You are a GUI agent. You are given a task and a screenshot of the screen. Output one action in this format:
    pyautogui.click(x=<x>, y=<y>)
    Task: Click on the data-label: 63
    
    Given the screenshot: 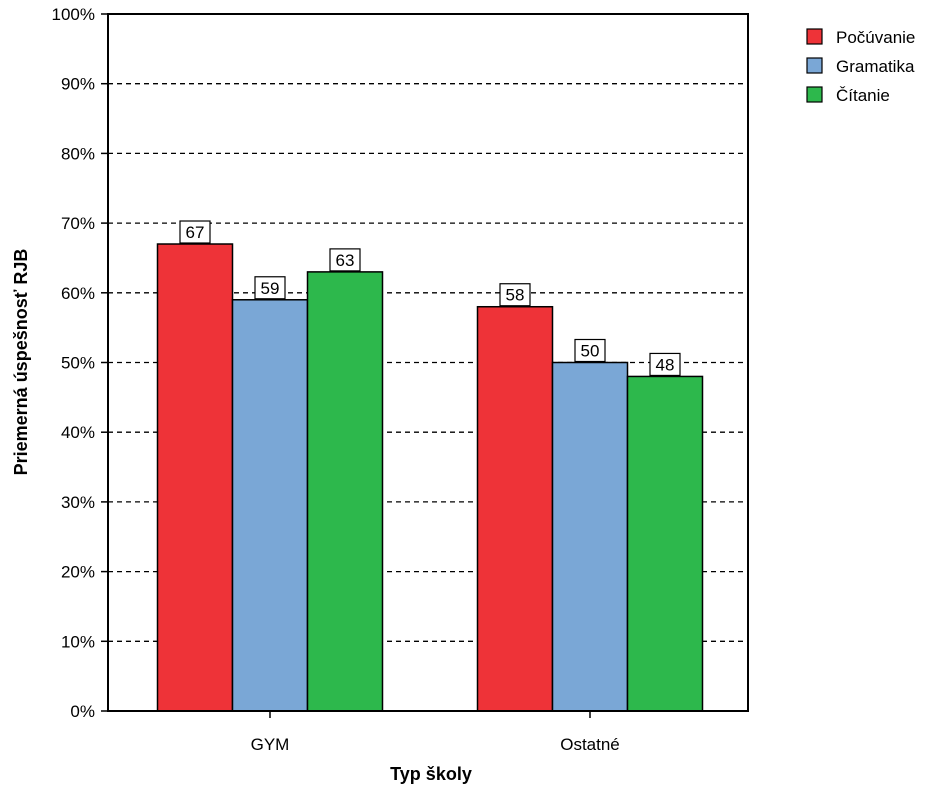 What is the action you would take?
    pyautogui.click(x=345, y=260)
    